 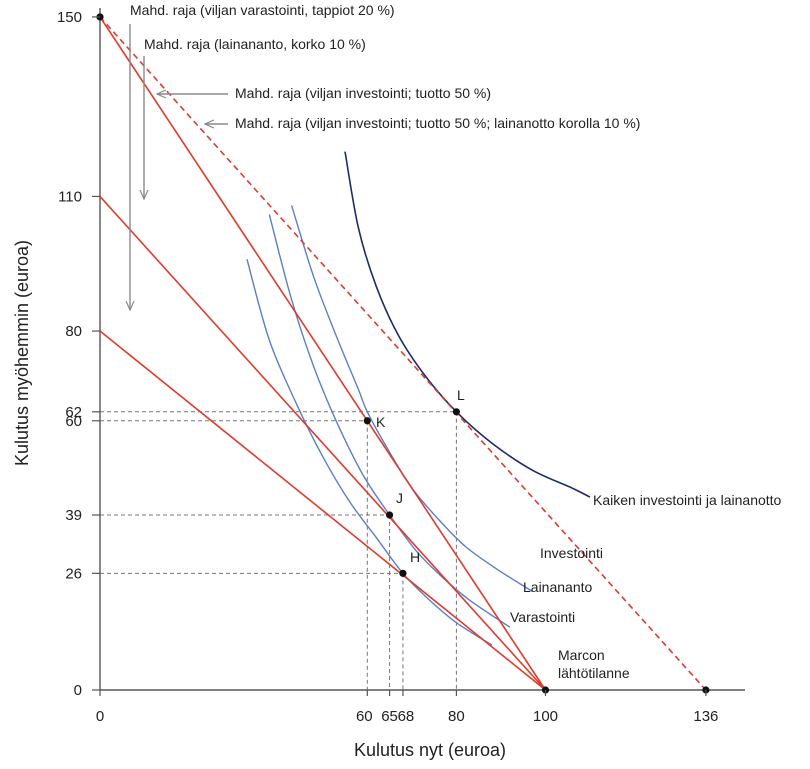 I want to click on point-k, so click(x=367, y=421).